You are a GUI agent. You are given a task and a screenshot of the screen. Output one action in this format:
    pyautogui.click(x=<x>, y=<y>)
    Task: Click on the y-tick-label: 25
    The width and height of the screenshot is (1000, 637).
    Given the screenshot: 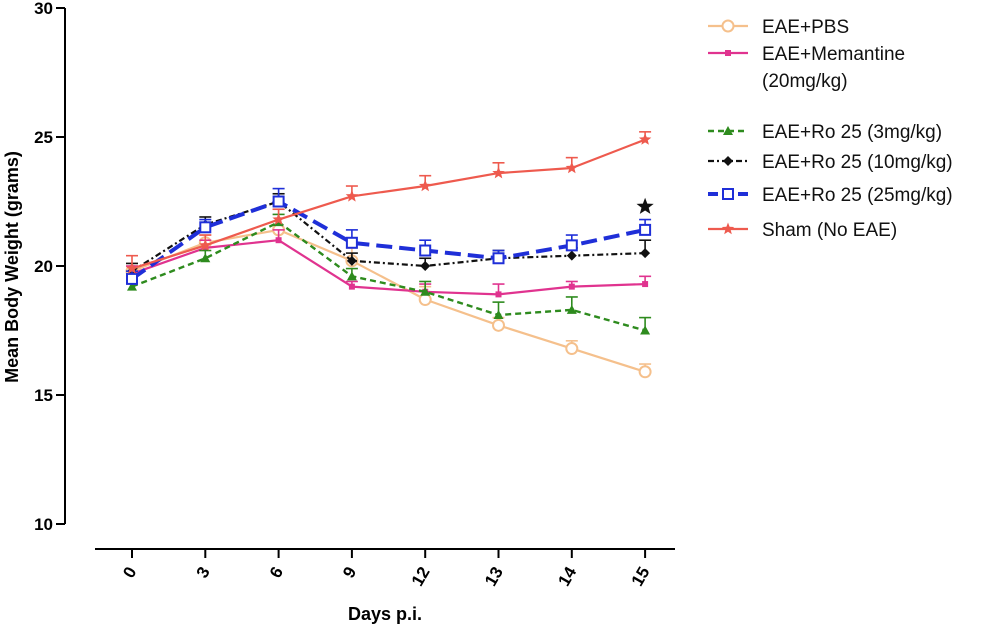 What is the action you would take?
    pyautogui.click(x=43, y=137)
    